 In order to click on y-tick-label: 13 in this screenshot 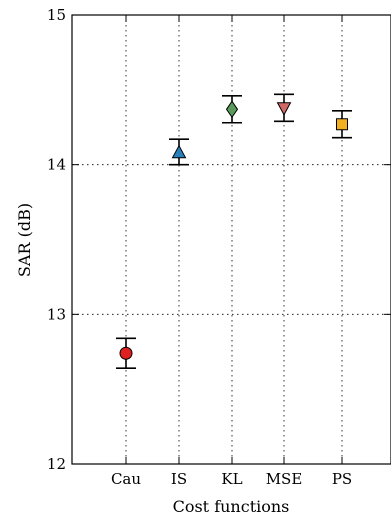, I will do `click(56, 314)`.